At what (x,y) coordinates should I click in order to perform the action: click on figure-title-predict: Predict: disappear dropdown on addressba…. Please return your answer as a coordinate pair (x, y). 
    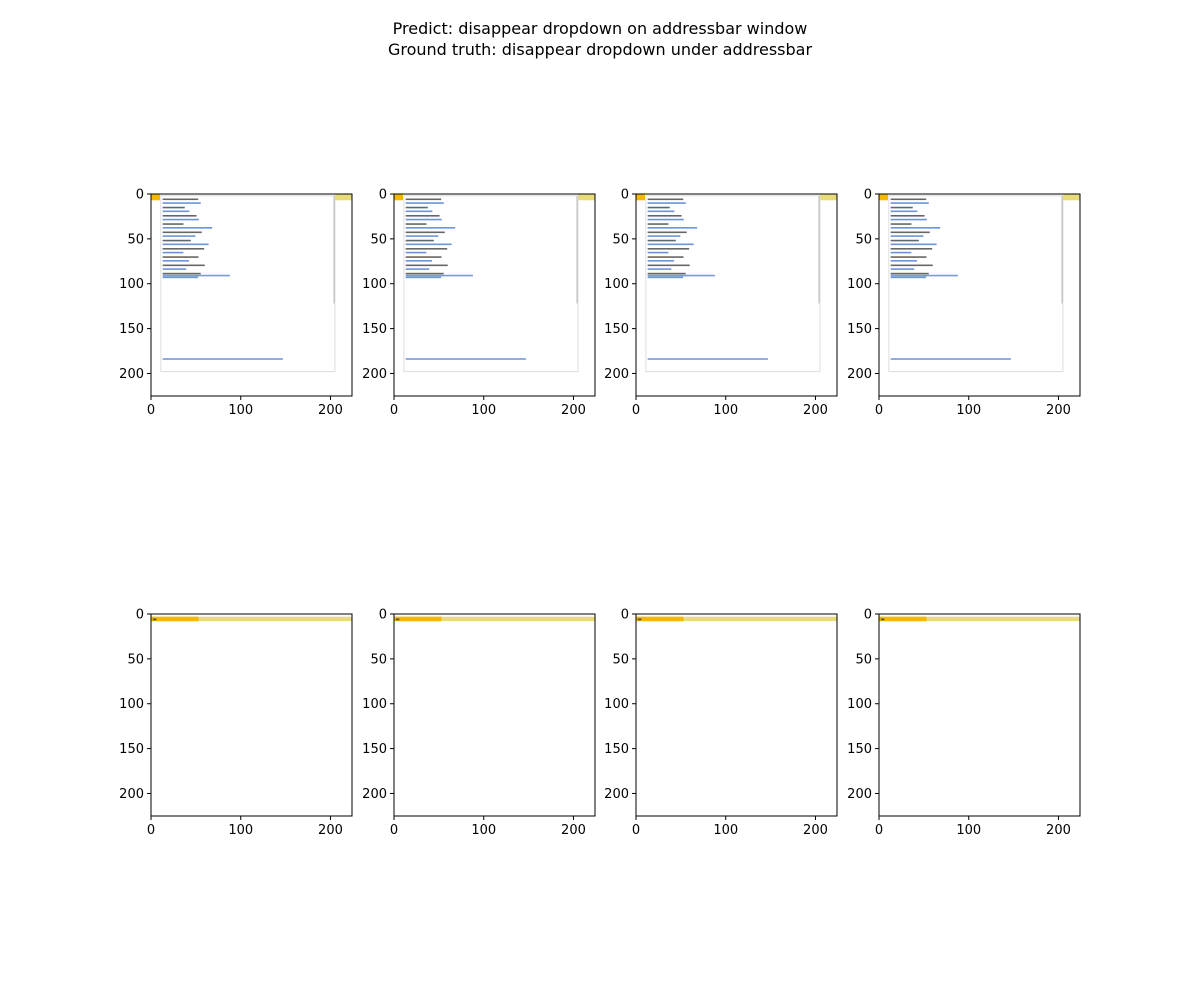
    Looking at the image, I should click on (600, 28).